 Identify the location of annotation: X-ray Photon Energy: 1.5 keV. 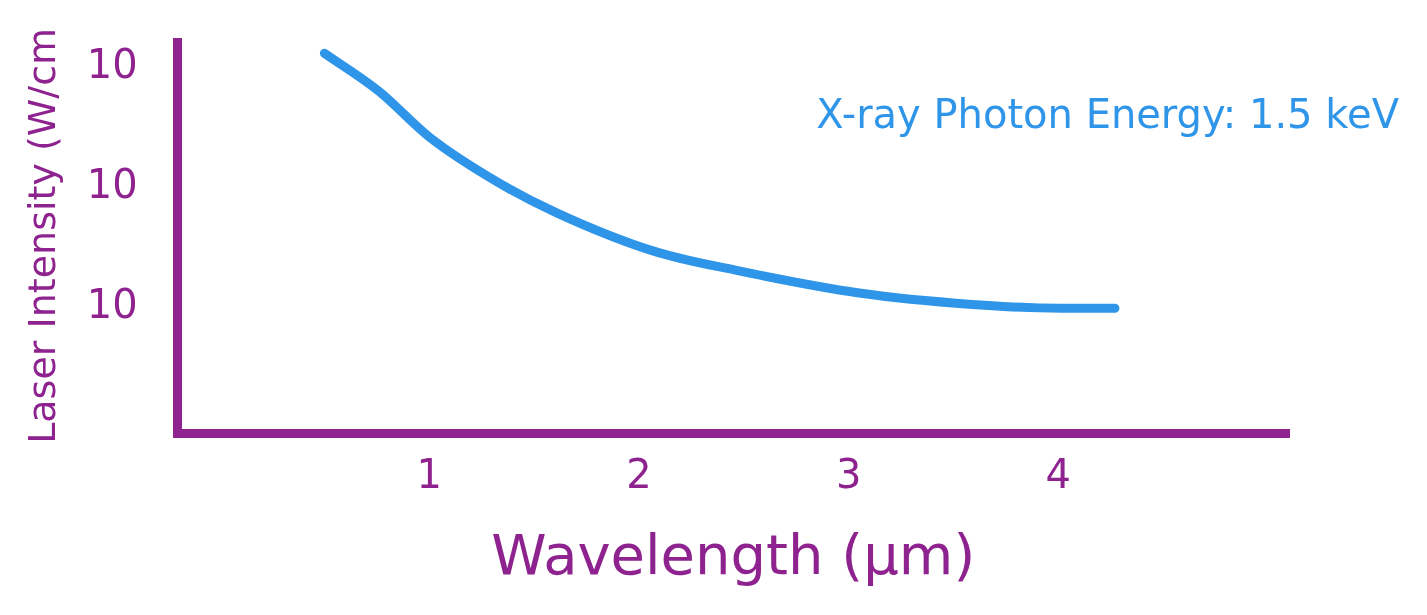
(1108, 114).